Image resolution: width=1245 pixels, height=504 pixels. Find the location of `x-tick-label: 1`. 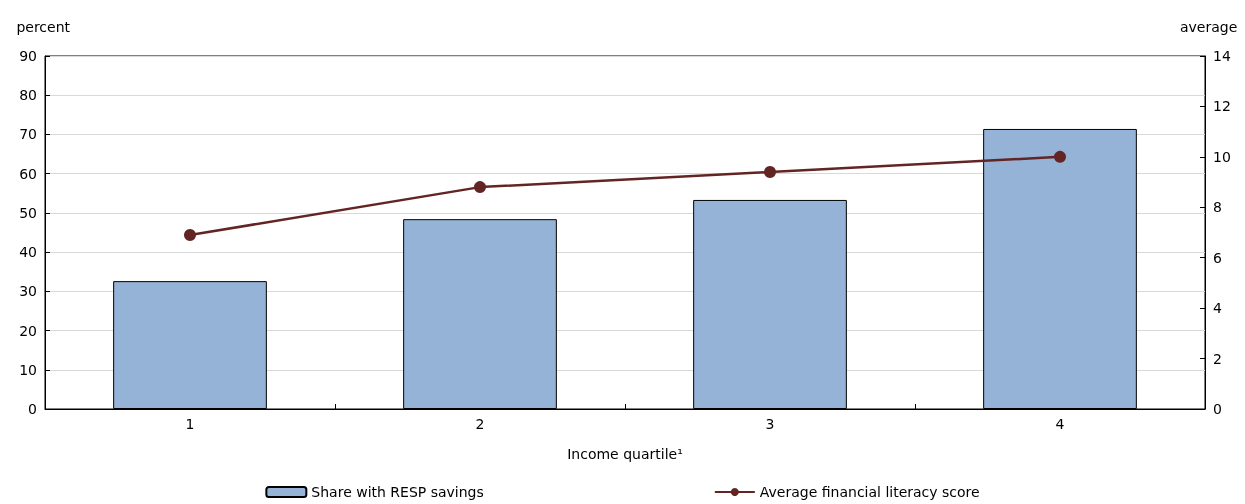

x-tick-label: 1 is located at coordinates (190, 424).